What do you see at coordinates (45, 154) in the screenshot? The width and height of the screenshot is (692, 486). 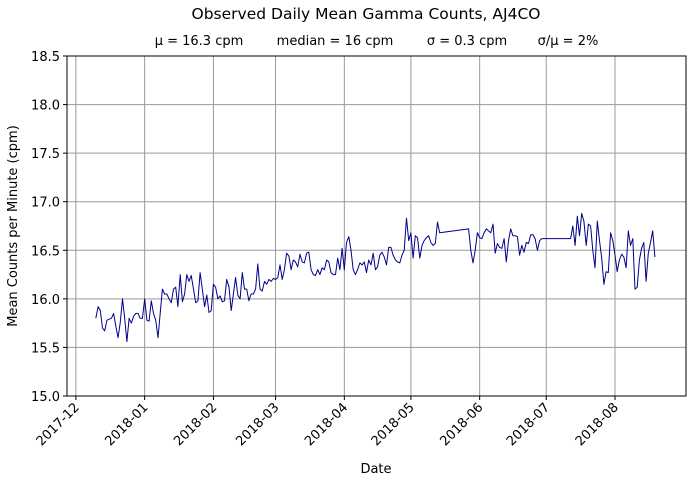 I see `y-tick-label: 17.5` at bounding box center [45, 154].